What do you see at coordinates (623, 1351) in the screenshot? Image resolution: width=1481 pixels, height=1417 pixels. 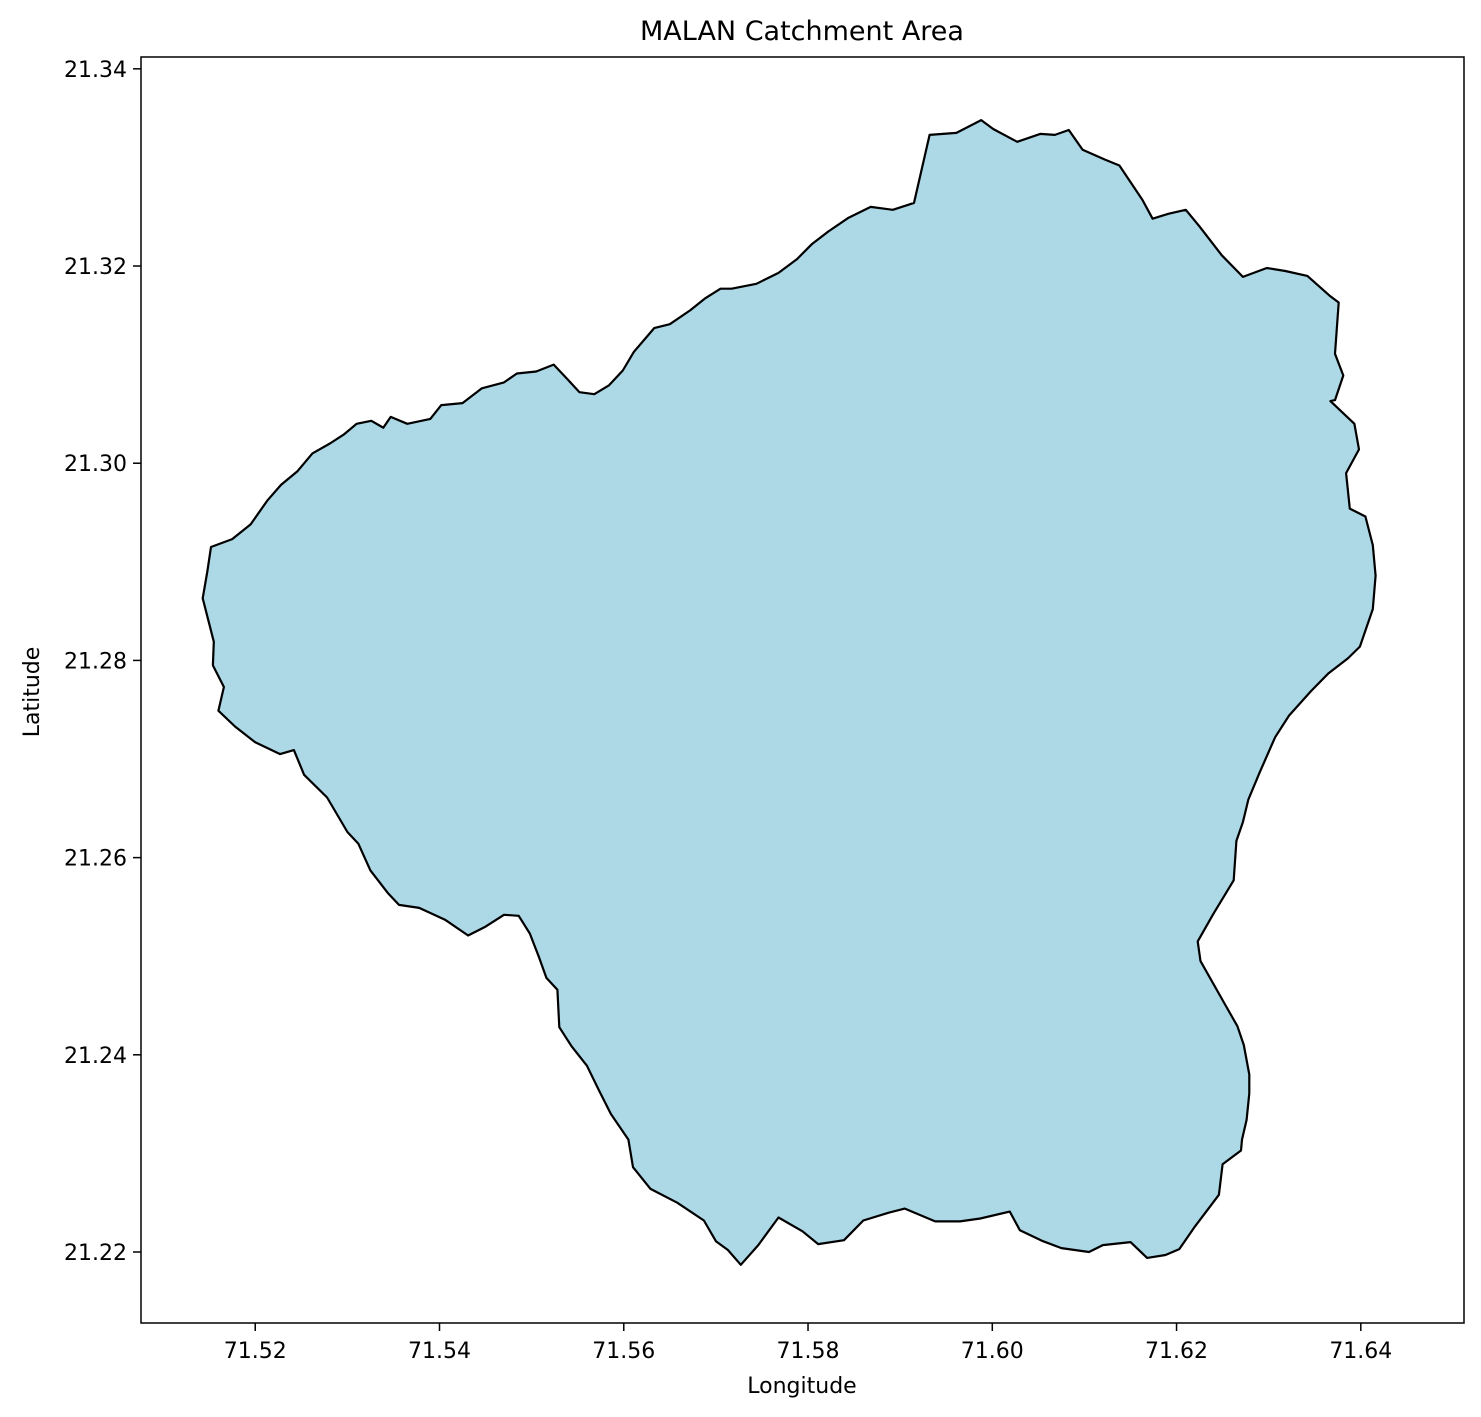 I see `x-tick-label: 71.56` at bounding box center [623, 1351].